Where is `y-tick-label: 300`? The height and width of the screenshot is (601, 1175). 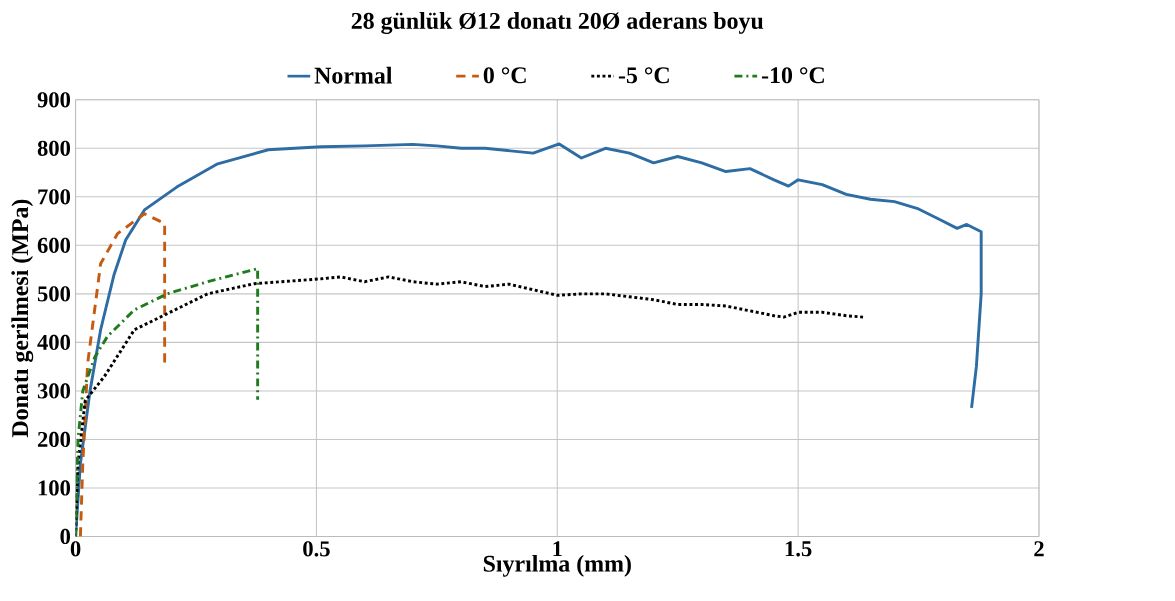
y-tick-label: 300 is located at coordinates (54, 391).